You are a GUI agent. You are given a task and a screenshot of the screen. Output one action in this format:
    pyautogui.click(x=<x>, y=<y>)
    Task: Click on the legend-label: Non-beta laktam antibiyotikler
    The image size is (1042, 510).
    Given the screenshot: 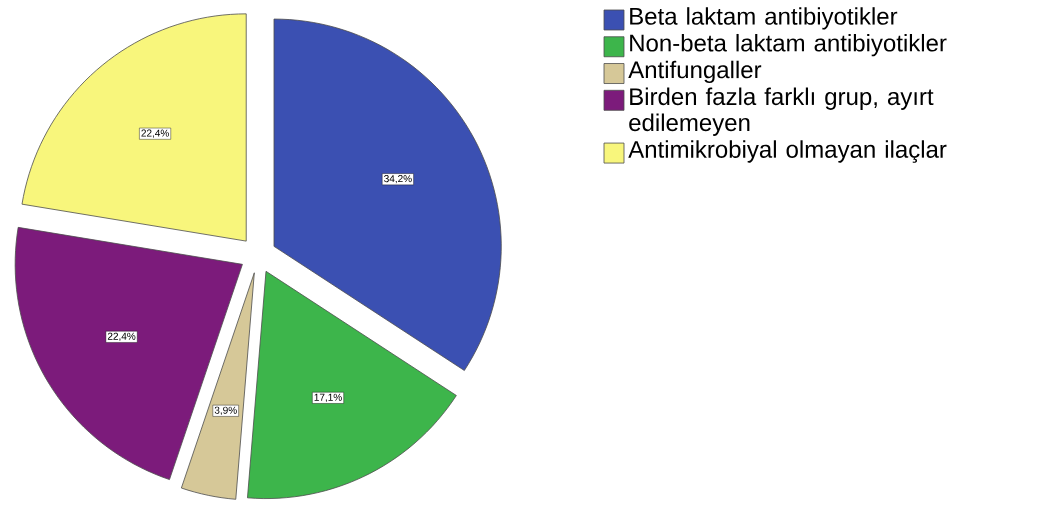 What is the action you would take?
    pyautogui.click(x=788, y=45)
    